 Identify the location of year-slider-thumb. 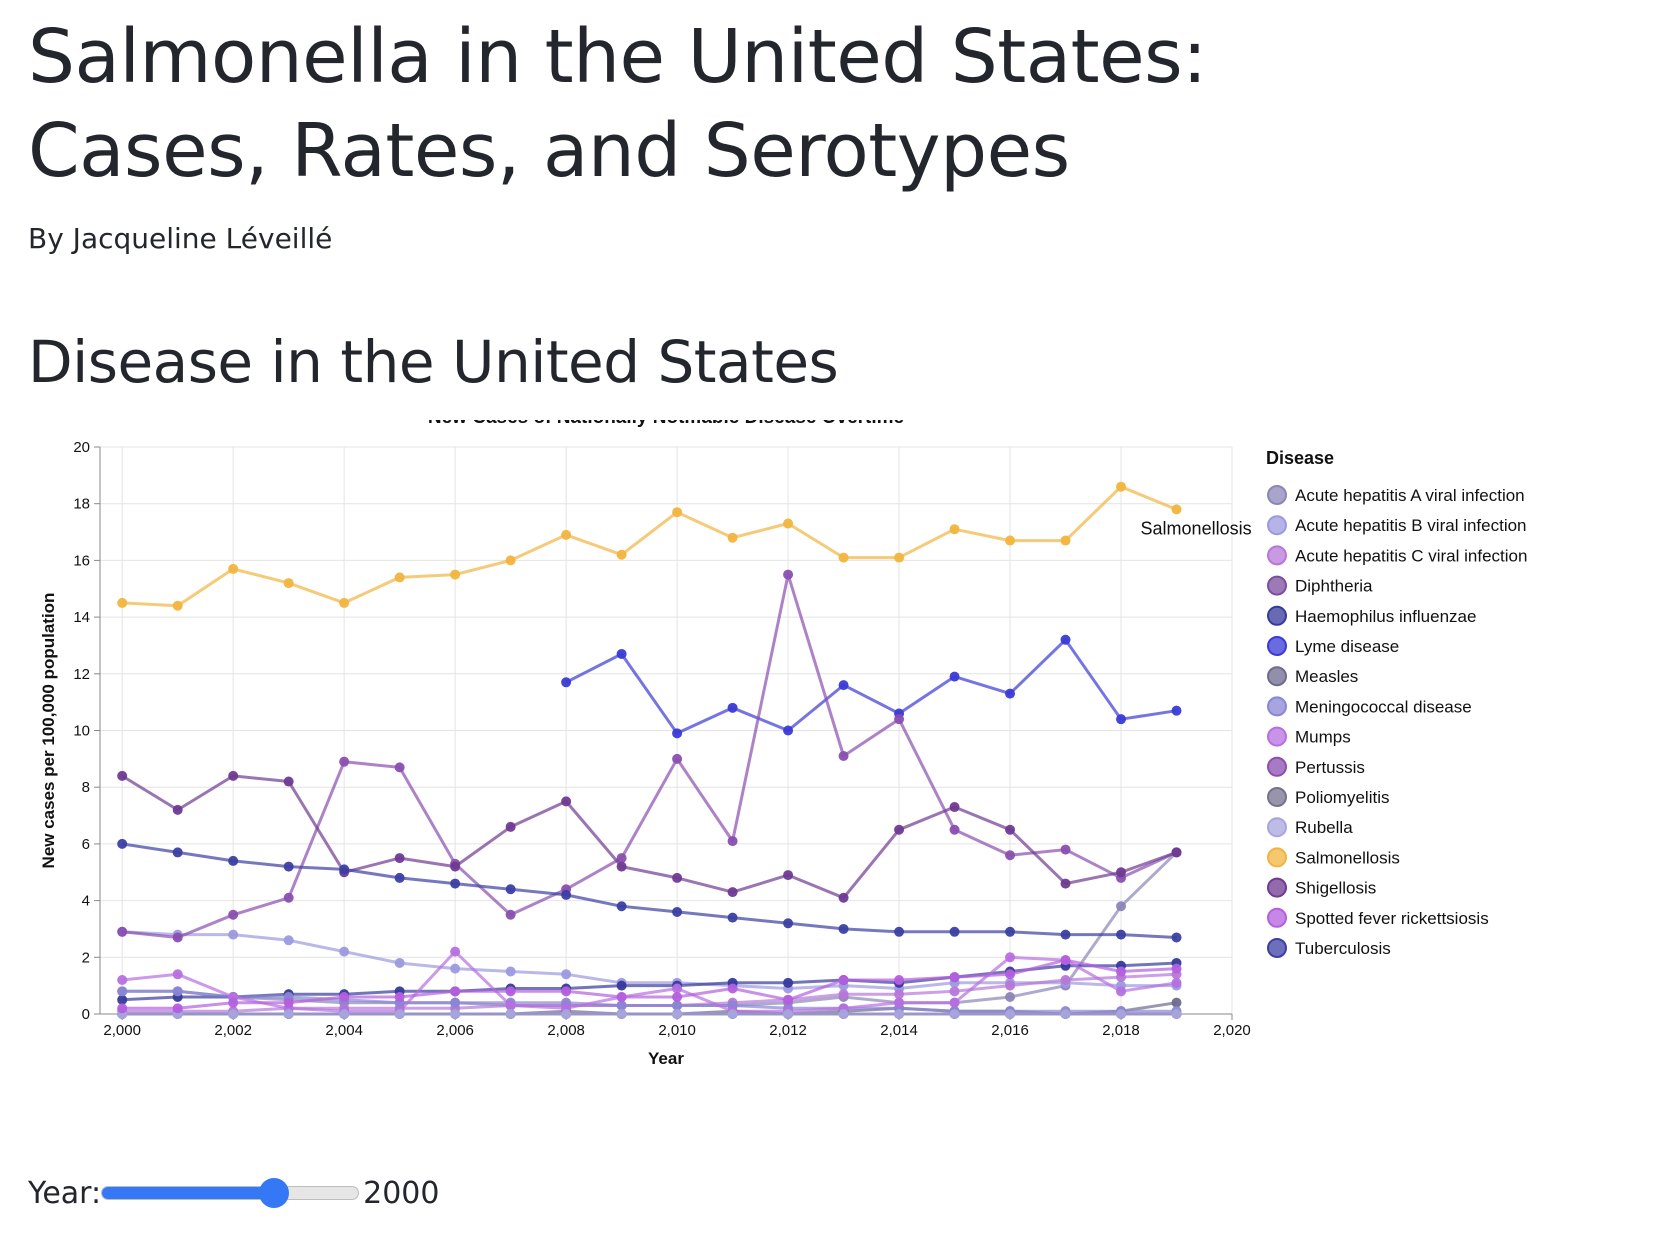
(273, 1193).